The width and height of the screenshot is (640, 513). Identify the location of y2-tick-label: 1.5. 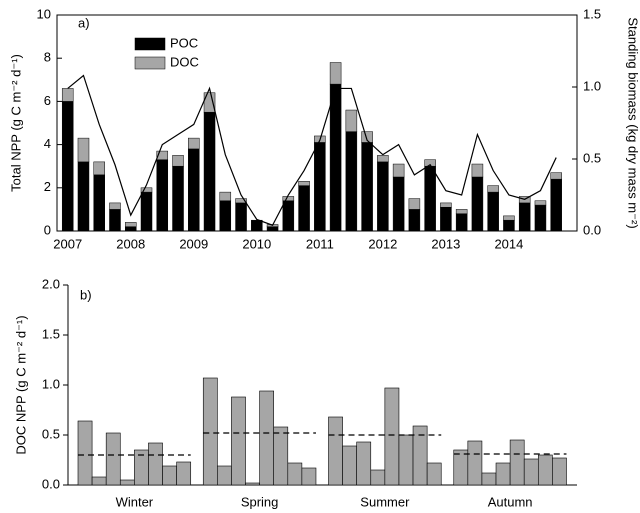
(592, 13).